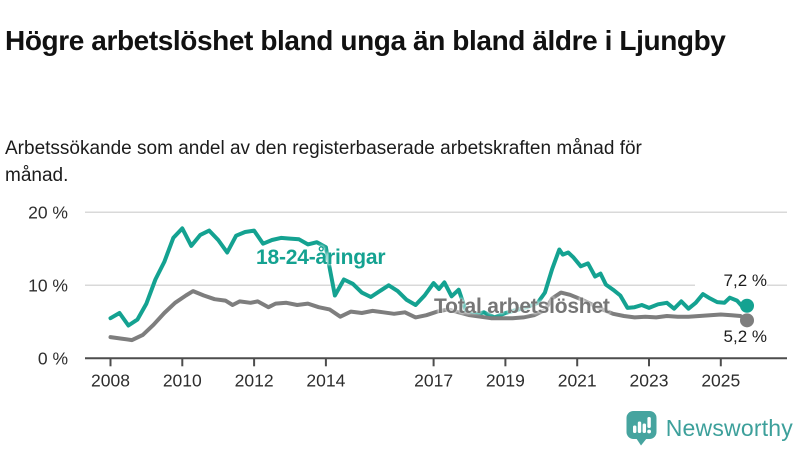  Describe the element at coordinates (325, 380) in the screenshot. I see `x-tick-label: 2014` at that location.